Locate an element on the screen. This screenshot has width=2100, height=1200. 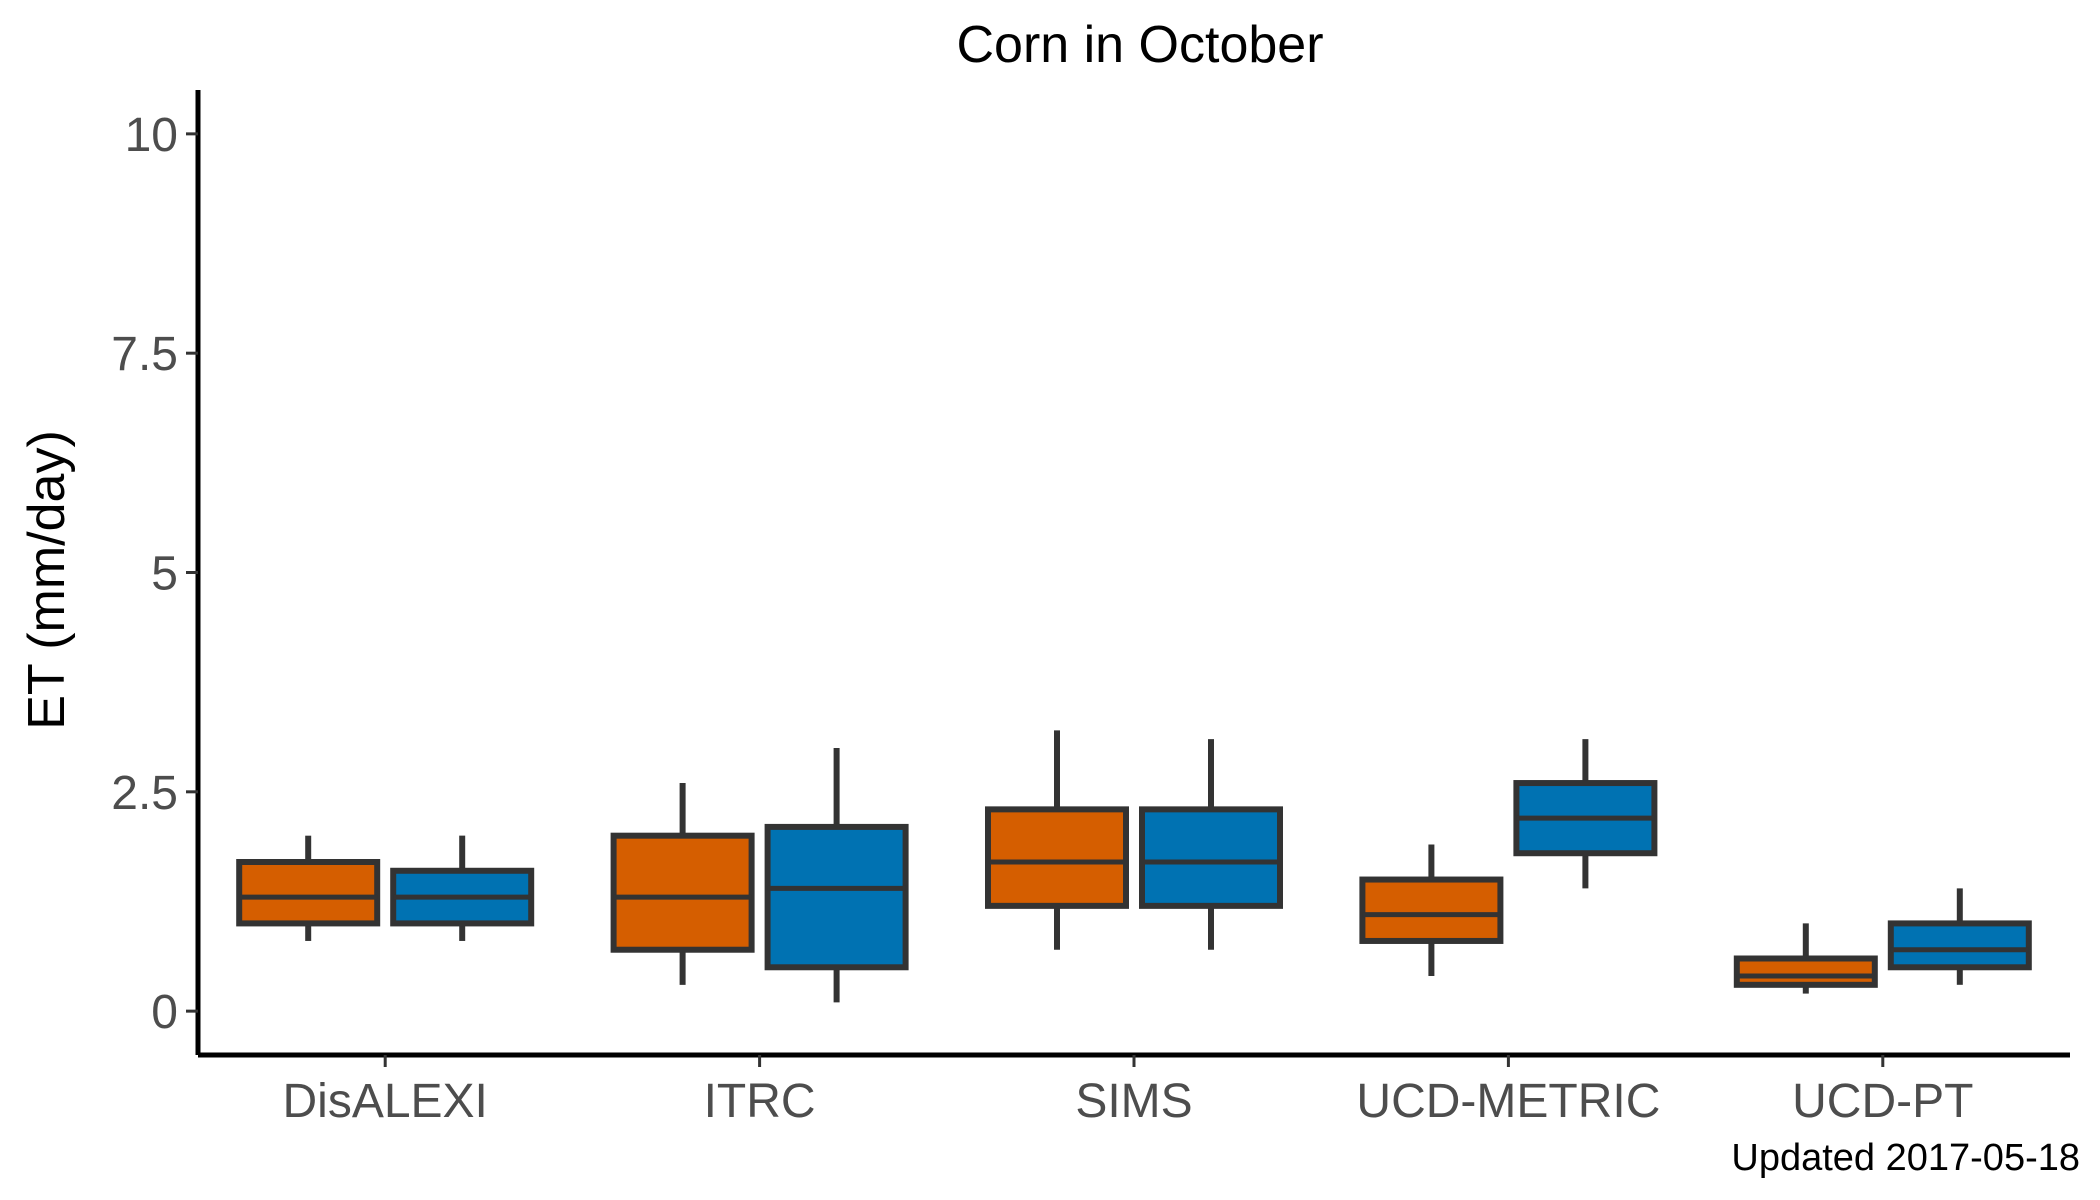
y-tick-label: 5 is located at coordinates (164, 574).